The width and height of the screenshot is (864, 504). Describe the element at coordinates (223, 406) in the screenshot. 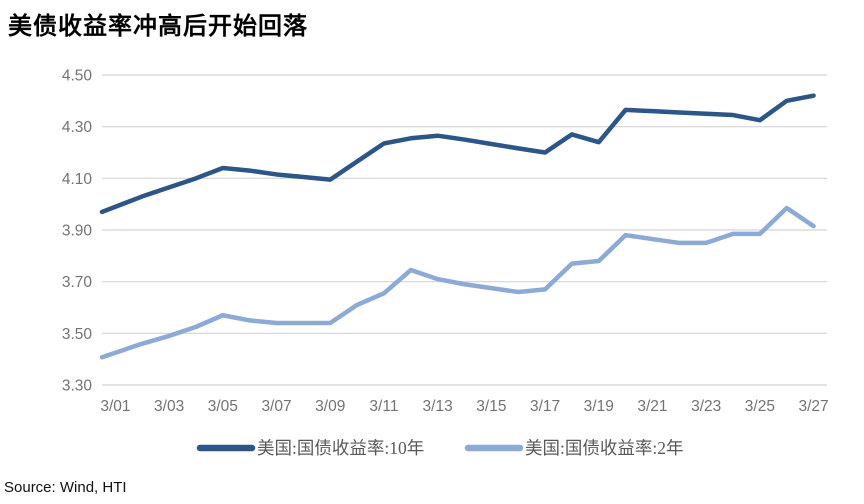

I see `x-tick-label: 3/05` at that location.